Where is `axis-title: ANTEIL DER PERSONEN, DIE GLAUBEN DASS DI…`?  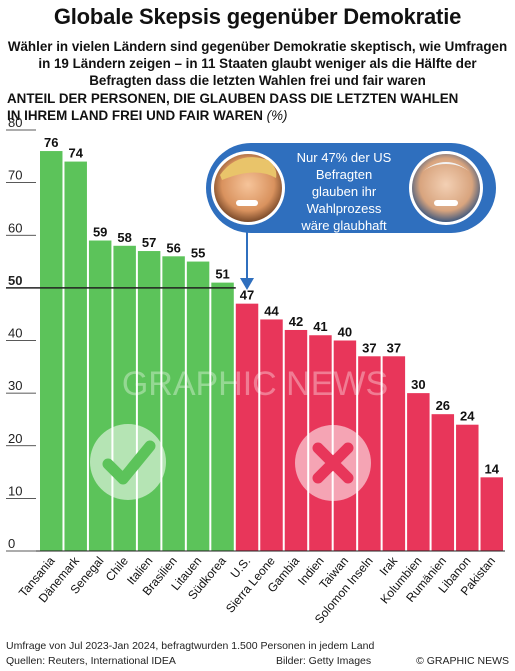
axis-title: ANTEIL DER PERSONEN, DIE GLAUBEN DASS DI… is located at coordinates (257, 107).